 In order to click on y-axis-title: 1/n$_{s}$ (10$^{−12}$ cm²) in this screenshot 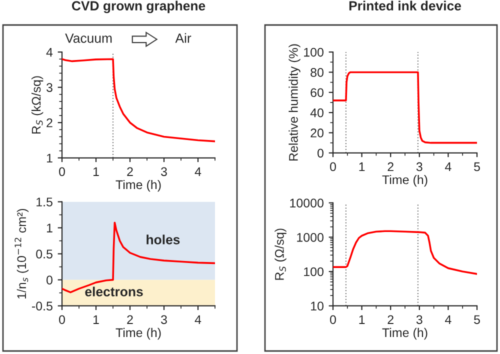, I will do `click(21, 253)`.